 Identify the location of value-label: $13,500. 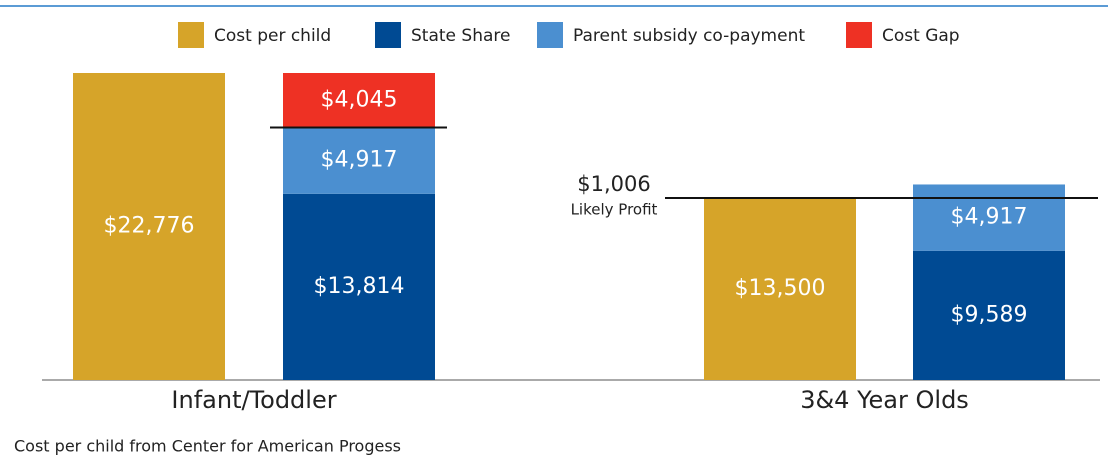
(780, 288).